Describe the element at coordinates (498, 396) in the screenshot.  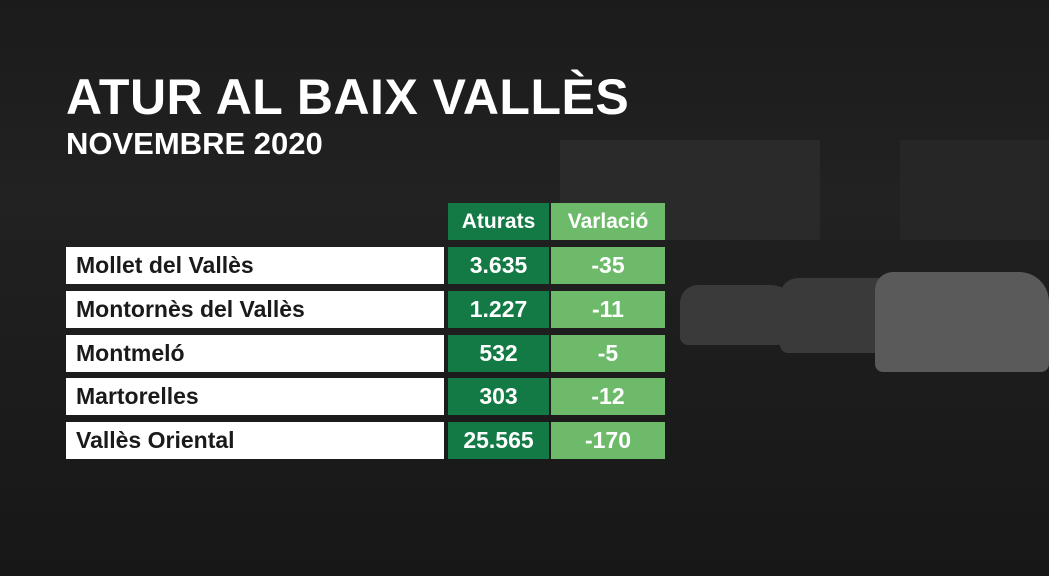
I see `row-aturats: 303` at that location.